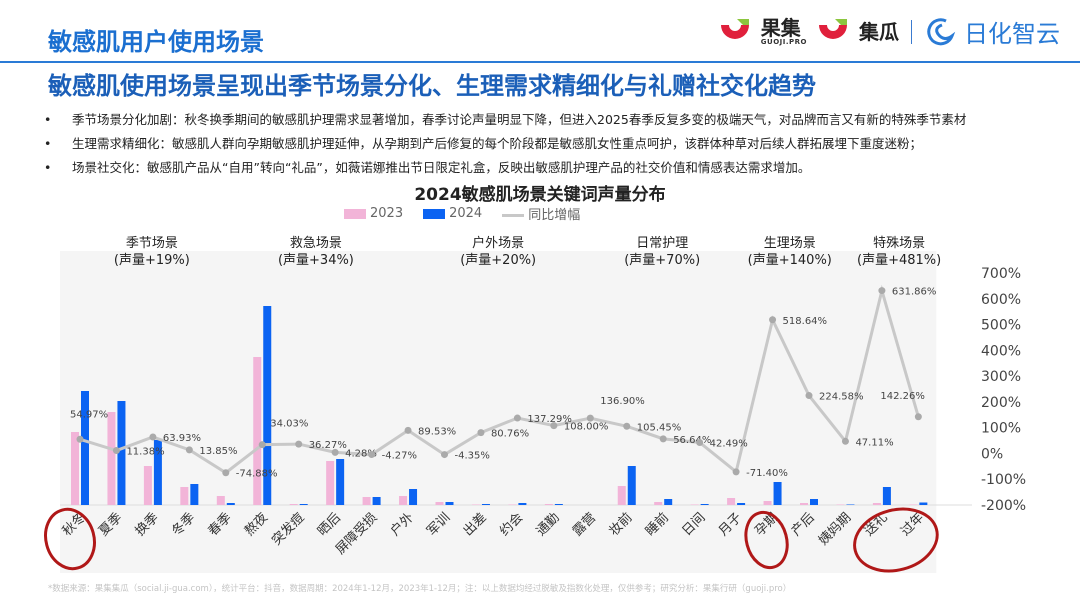 This screenshot has height=607, width=1080. I want to click on yoy-data-label: 63.93%, so click(182, 438).